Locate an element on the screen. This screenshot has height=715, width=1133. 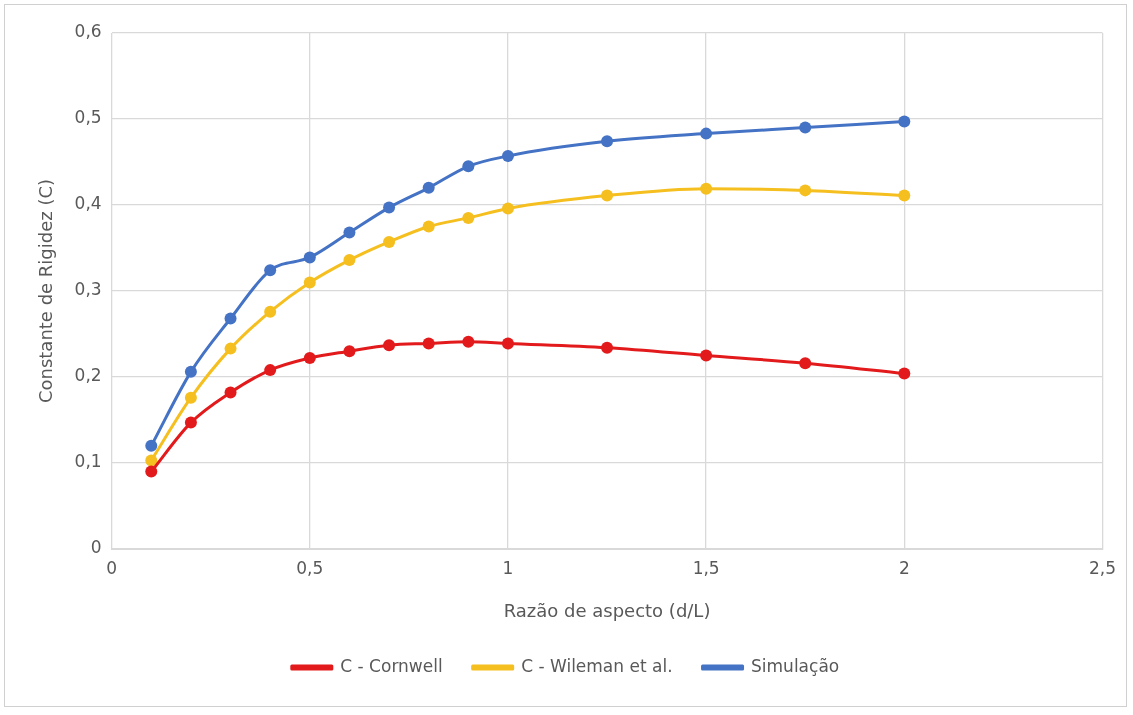
y-tick-label: 0,1 is located at coordinates (88, 461).